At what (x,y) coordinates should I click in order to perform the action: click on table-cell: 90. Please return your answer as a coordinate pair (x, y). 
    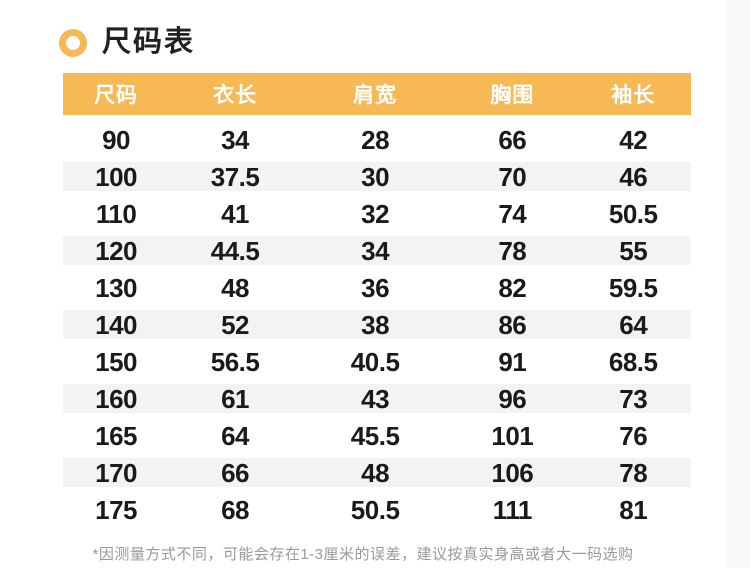
    Looking at the image, I should click on (116, 139).